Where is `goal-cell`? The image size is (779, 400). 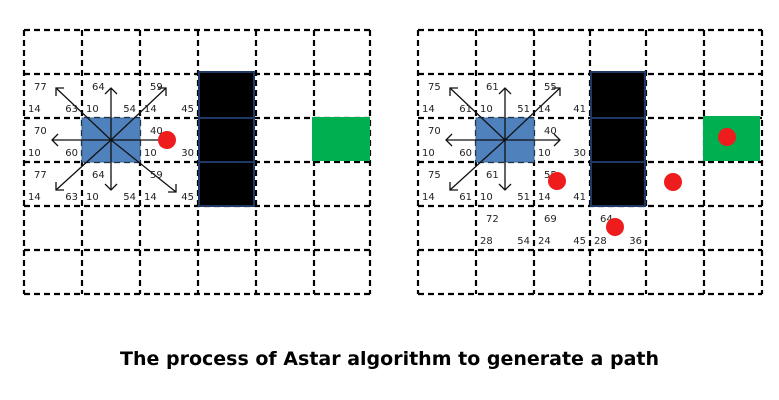 goal-cell is located at coordinates (341, 139).